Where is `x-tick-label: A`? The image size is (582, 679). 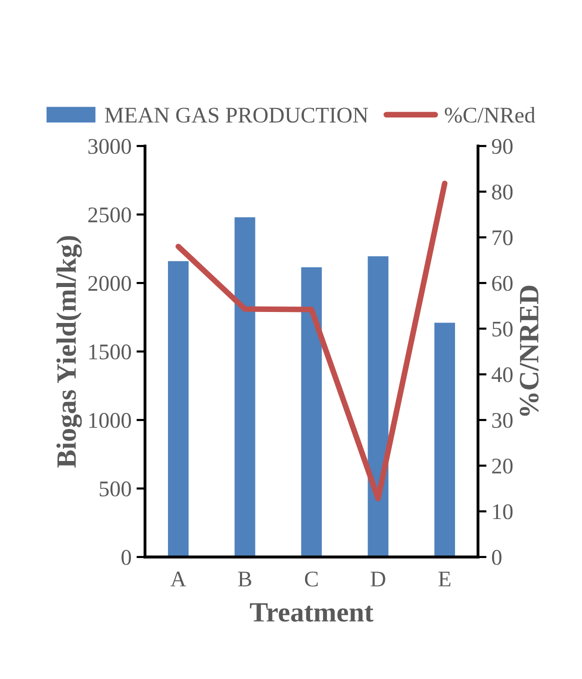
x-tick-label: A is located at coordinates (178, 579).